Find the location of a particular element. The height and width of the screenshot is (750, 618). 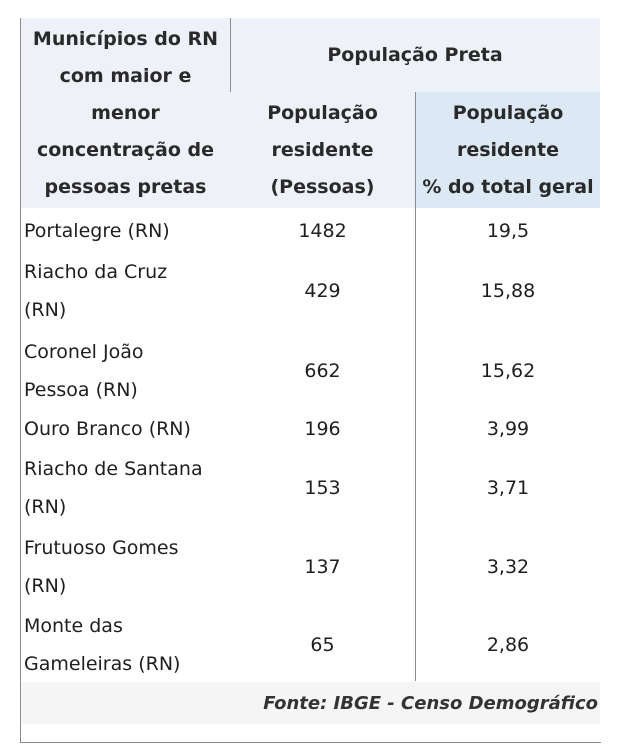

row-municipio-name: Riacho da Cruz (RN) is located at coordinates (125, 291).